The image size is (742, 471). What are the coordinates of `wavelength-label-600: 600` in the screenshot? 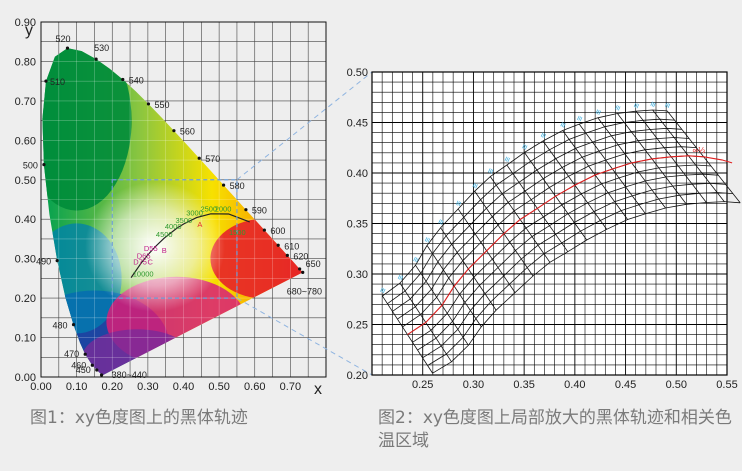 It's located at (277, 231).